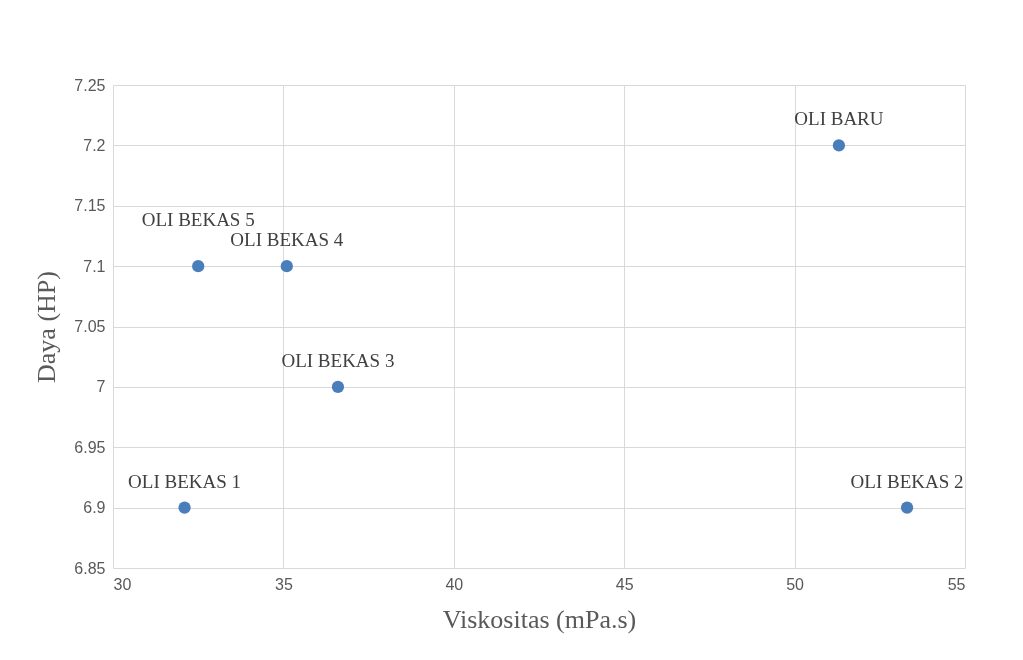 This screenshot has height=660, width=1023. What do you see at coordinates (198, 220) in the screenshot?
I see `annotation: OLI BEKAS 5` at bounding box center [198, 220].